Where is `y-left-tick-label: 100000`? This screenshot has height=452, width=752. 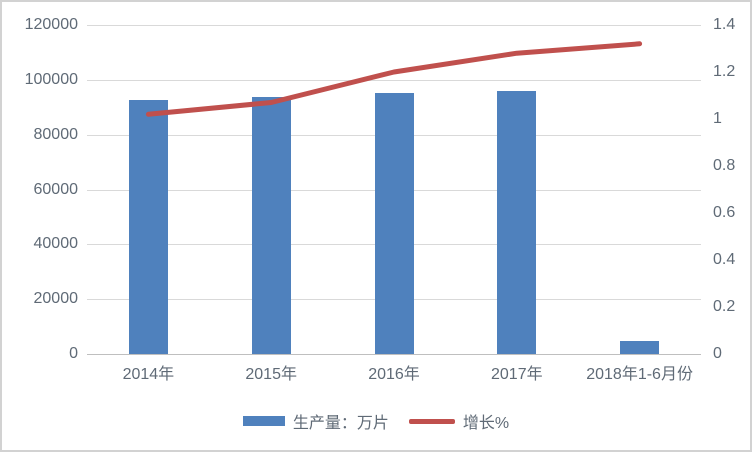
y-left-tick-label: 100000 is located at coordinates (51, 79).